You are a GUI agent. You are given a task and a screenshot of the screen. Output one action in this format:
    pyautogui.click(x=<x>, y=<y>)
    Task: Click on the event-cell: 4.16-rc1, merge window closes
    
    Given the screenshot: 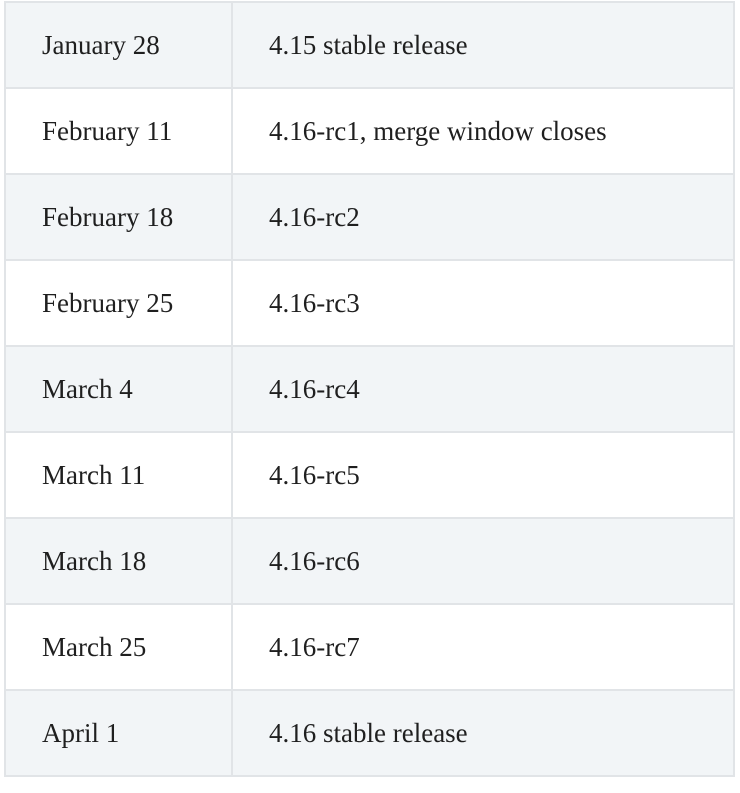 What is the action you would take?
    pyautogui.click(x=483, y=131)
    